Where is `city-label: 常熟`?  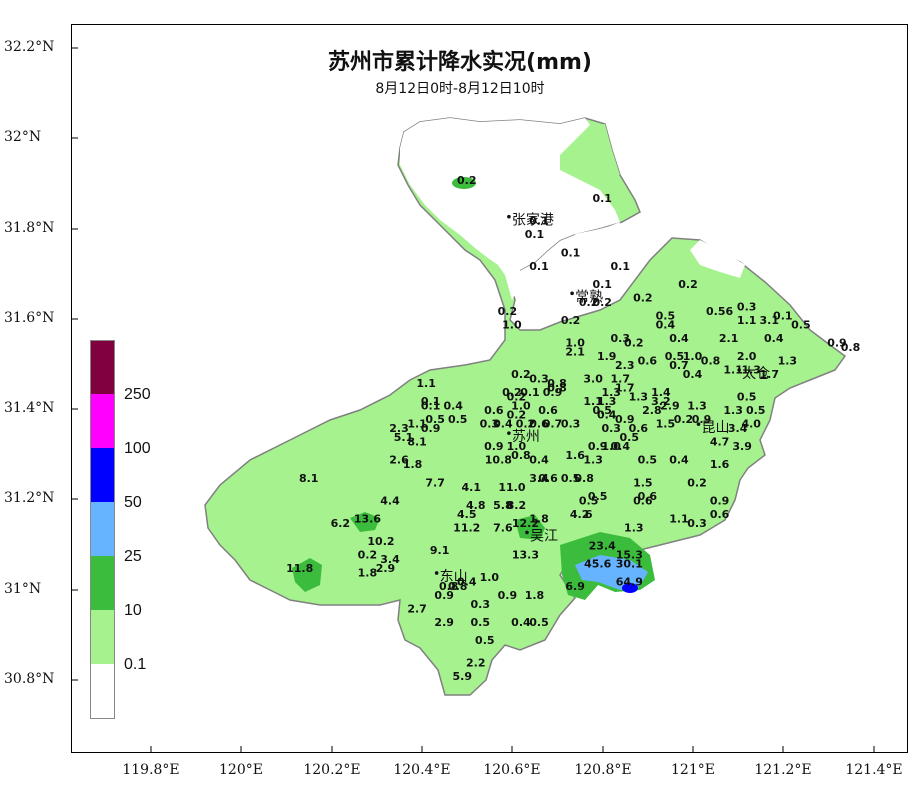
city-label: 常熟 is located at coordinates (589, 297).